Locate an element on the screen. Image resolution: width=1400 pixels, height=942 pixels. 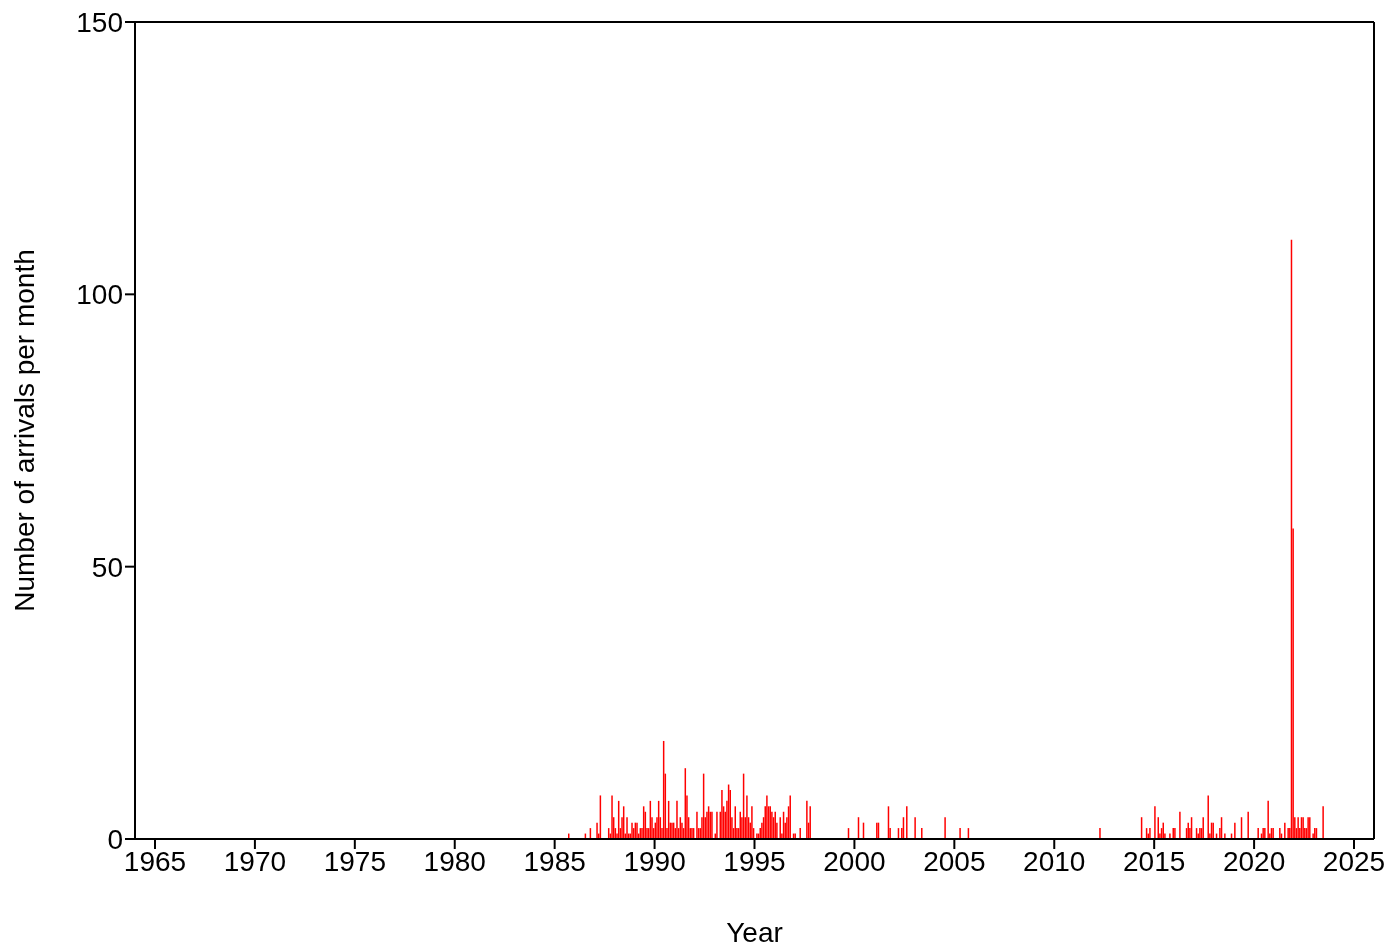
y-tick-label: 100 is located at coordinates (99, 295).